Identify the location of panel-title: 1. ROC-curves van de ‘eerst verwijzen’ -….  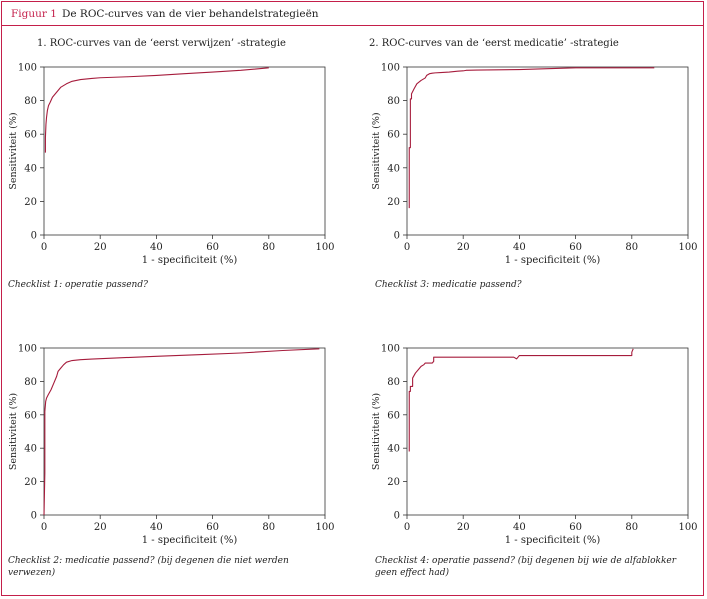
(161, 43).